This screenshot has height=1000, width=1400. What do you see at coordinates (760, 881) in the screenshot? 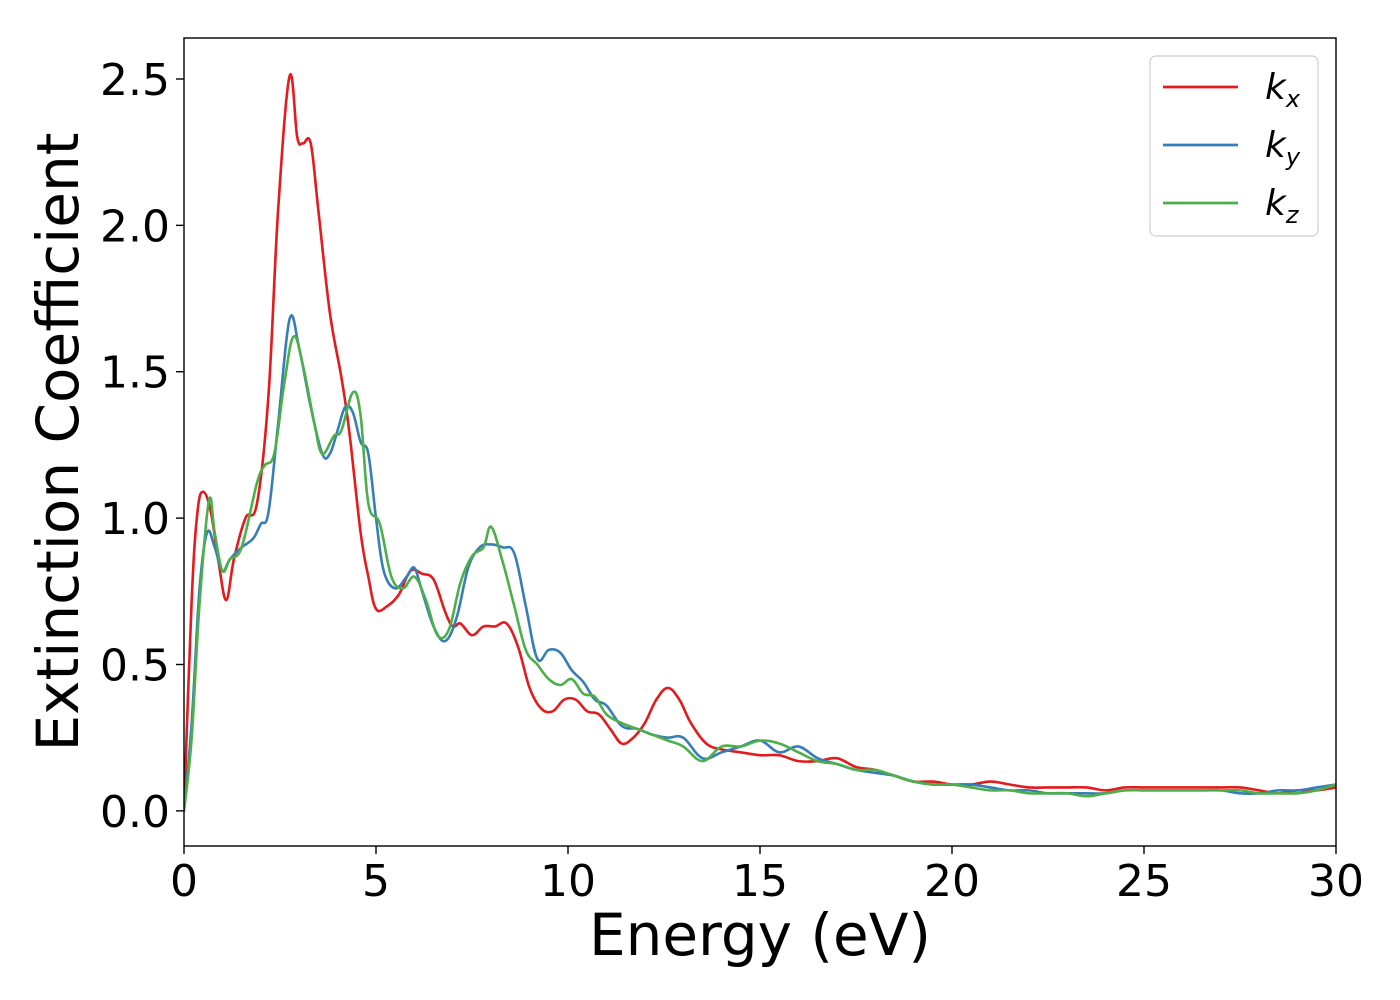
I see `x-tick-label: 15` at bounding box center [760, 881].